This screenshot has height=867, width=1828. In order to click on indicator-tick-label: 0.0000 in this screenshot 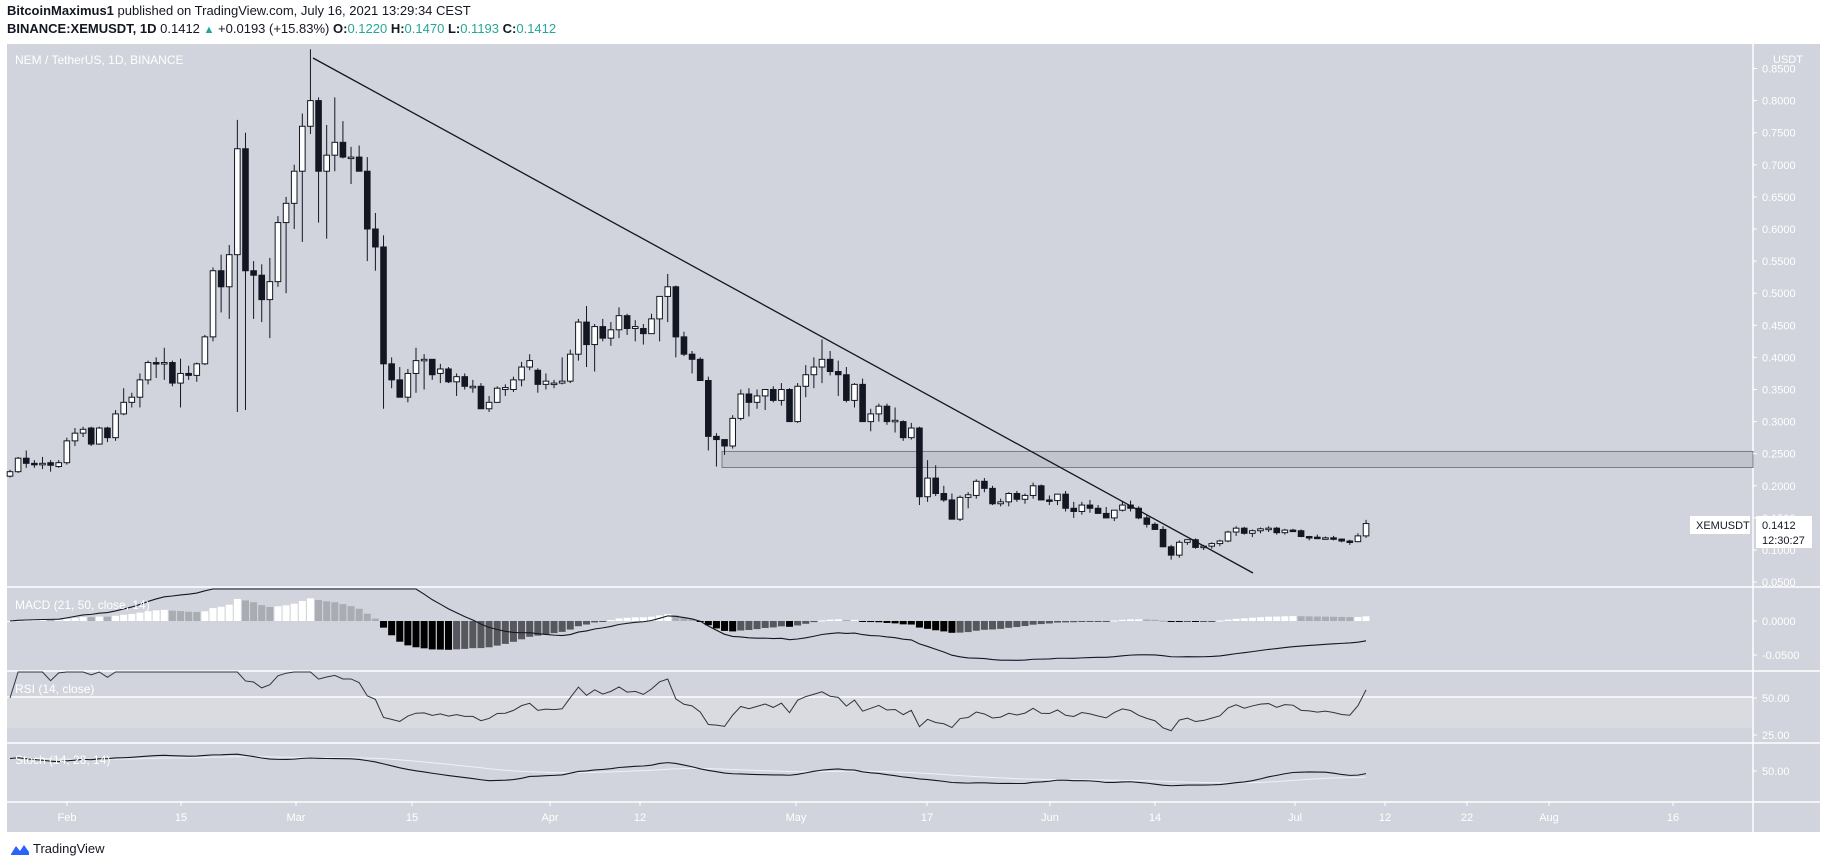, I will do `click(1779, 622)`.